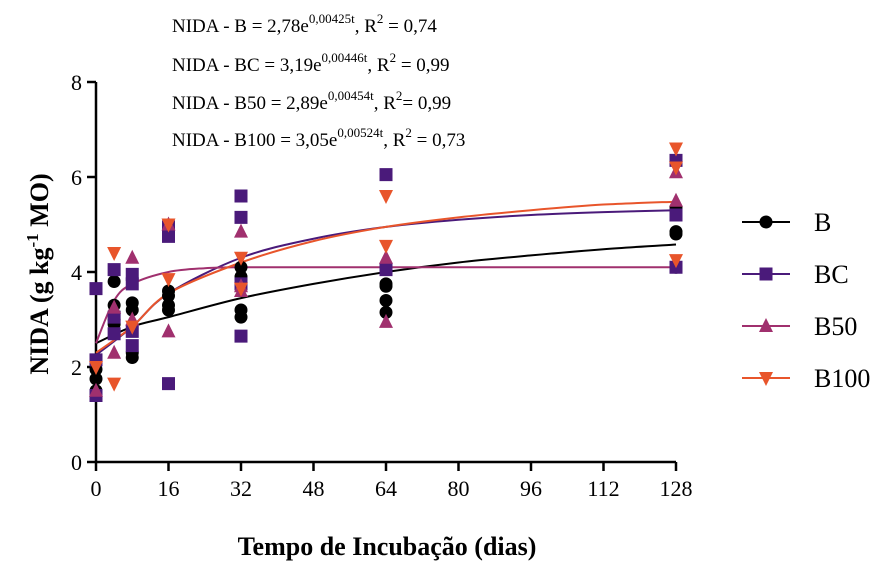  Describe the element at coordinates (676, 488) in the screenshot. I see `x-tick-label: 128` at that location.